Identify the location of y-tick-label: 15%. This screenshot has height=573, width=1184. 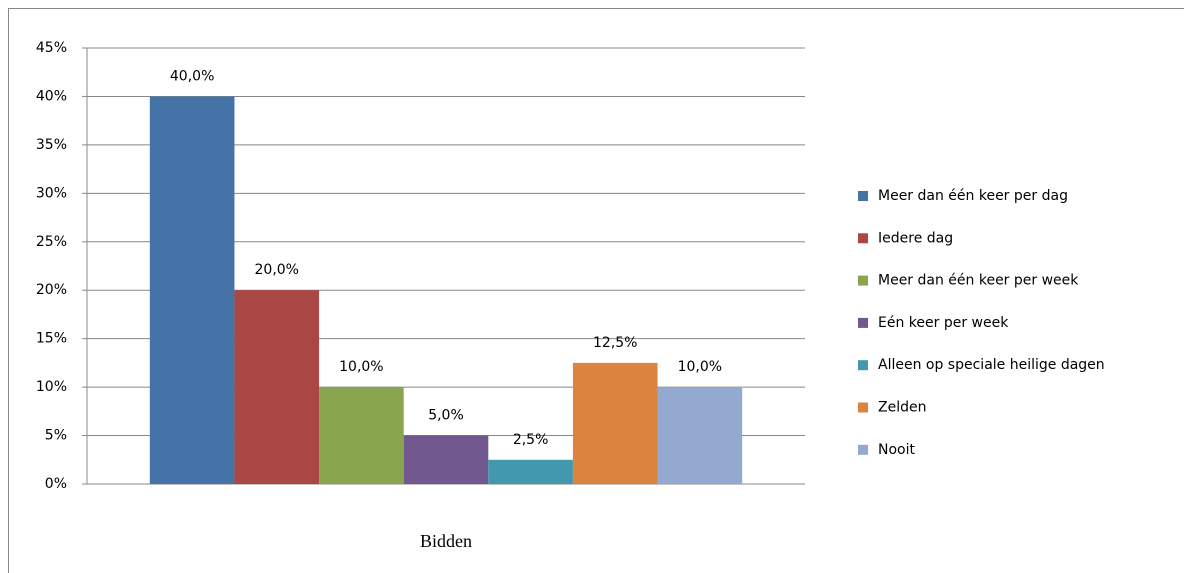
(51, 339).